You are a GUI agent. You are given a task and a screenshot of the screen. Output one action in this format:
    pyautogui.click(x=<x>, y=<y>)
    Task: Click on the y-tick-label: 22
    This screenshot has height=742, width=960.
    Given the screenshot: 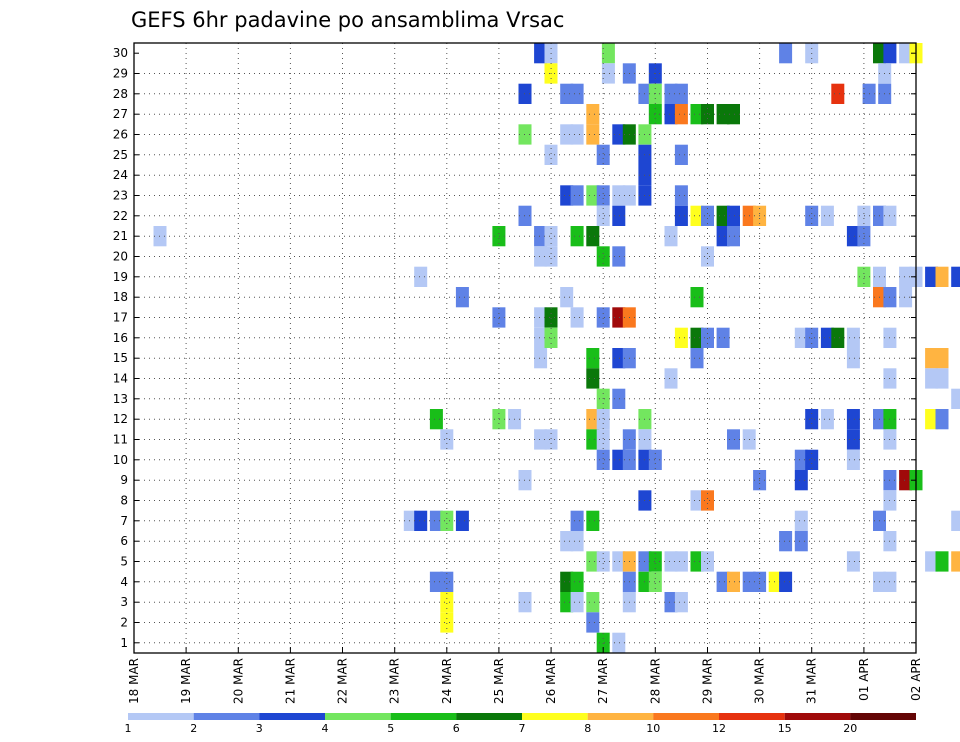 What is the action you would take?
    pyautogui.click(x=120, y=216)
    